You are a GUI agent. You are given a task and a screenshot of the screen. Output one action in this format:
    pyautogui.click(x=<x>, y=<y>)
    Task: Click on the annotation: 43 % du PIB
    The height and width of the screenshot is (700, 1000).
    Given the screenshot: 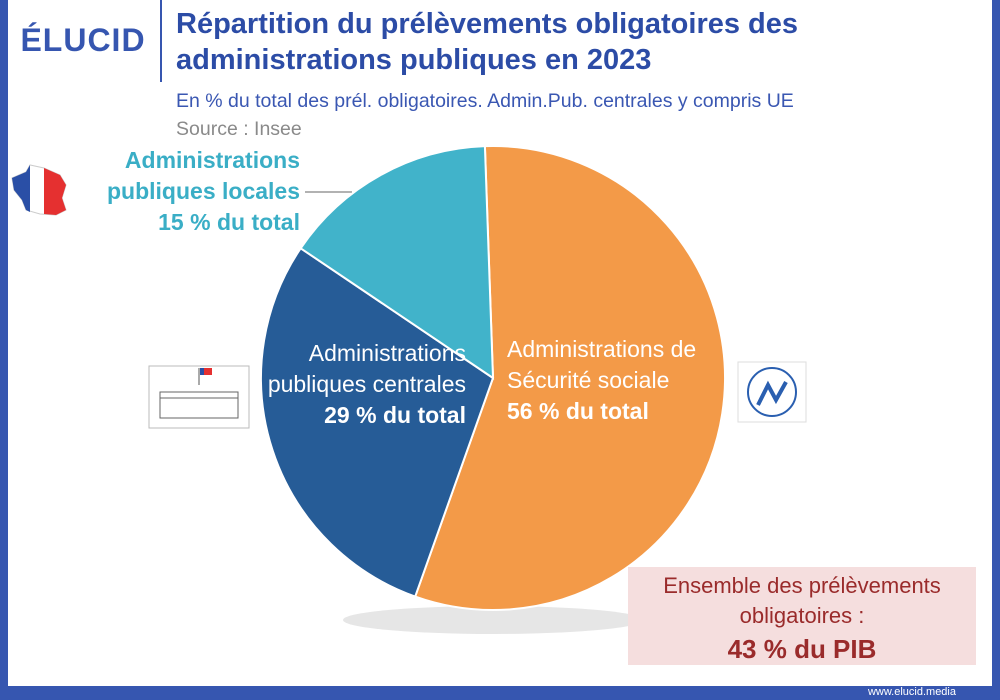 What is the action you would take?
    pyautogui.click(x=802, y=649)
    